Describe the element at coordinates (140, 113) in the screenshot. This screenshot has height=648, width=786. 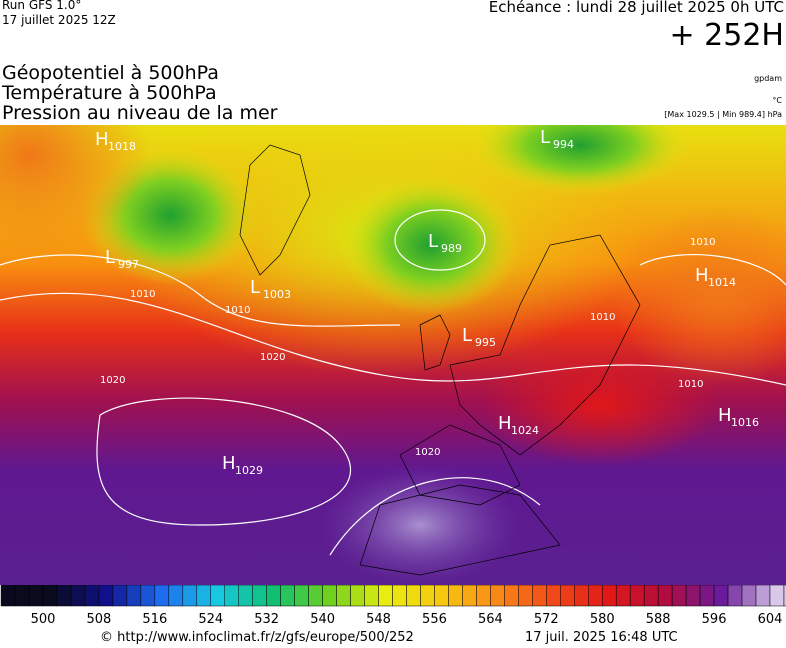
I see `field: Pression au niveau de la mer` at that location.